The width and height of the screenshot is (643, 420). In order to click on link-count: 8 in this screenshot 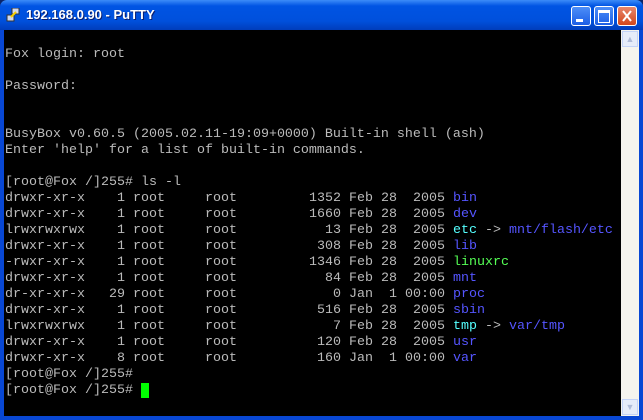, I will do `click(108, 358)`.